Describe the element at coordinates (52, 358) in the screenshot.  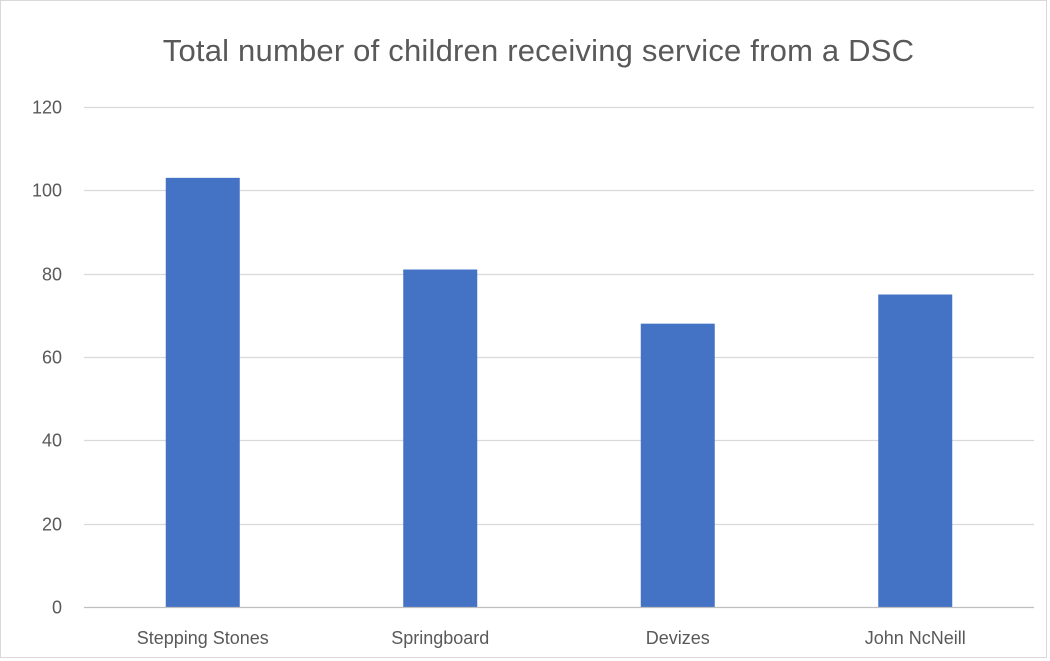
I see `y-tick-label: 60` at that location.